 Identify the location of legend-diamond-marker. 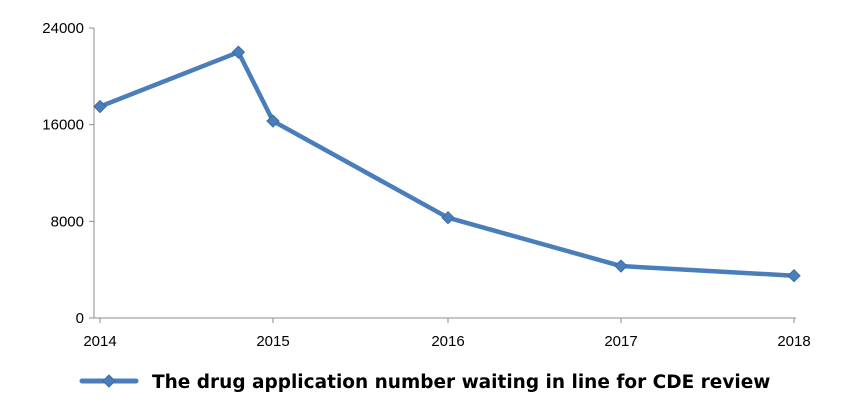
(109, 381).